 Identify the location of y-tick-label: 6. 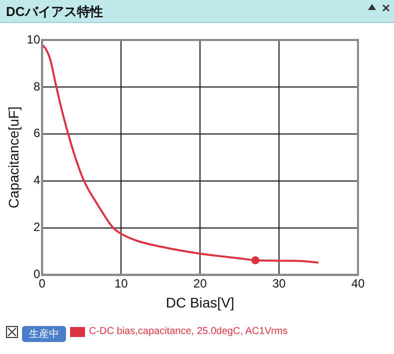
(36, 133).